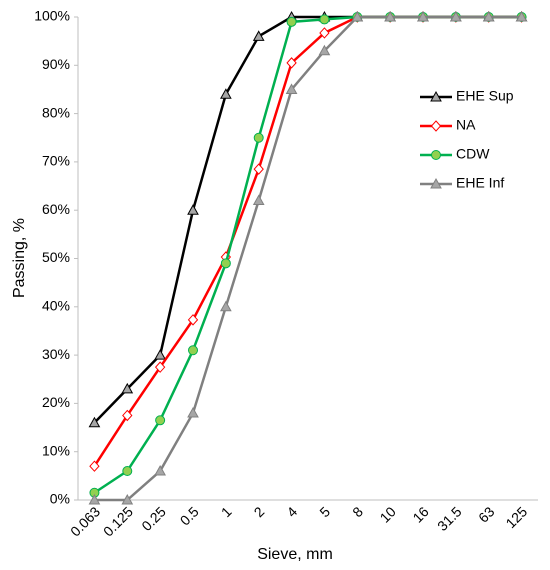 The height and width of the screenshot is (570, 550). Describe the element at coordinates (486, 514) in the screenshot. I see `x-tick-label: 63` at that location.